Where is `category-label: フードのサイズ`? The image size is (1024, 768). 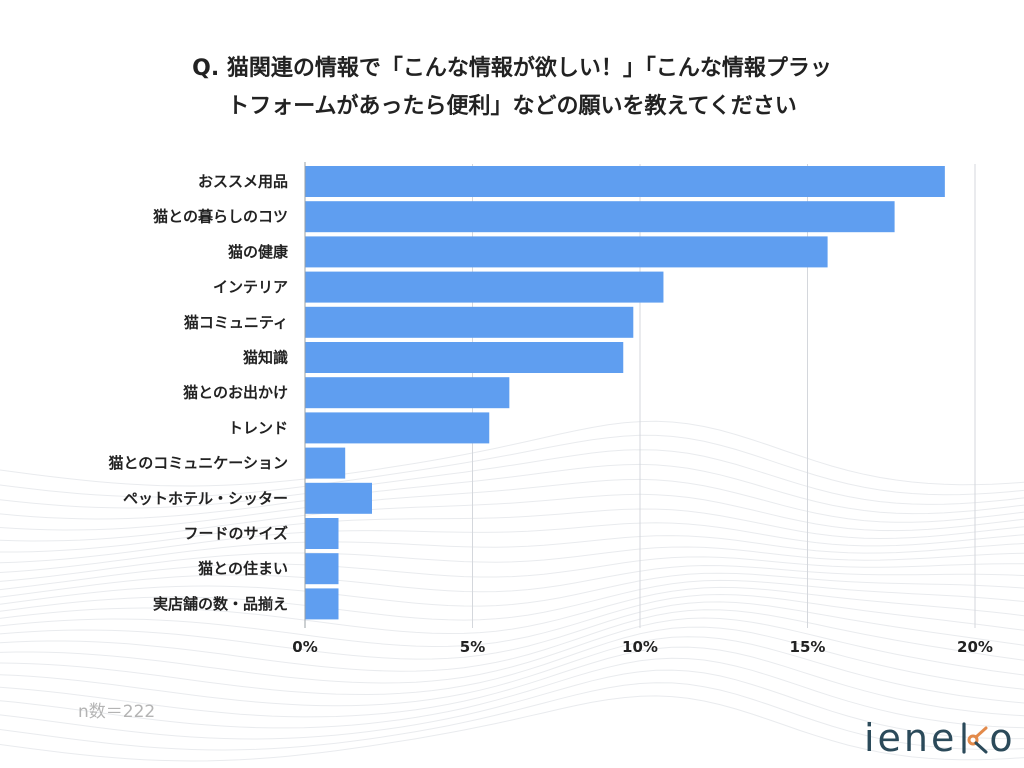 category-label: フードのサイズ is located at coordinates (235, 534).